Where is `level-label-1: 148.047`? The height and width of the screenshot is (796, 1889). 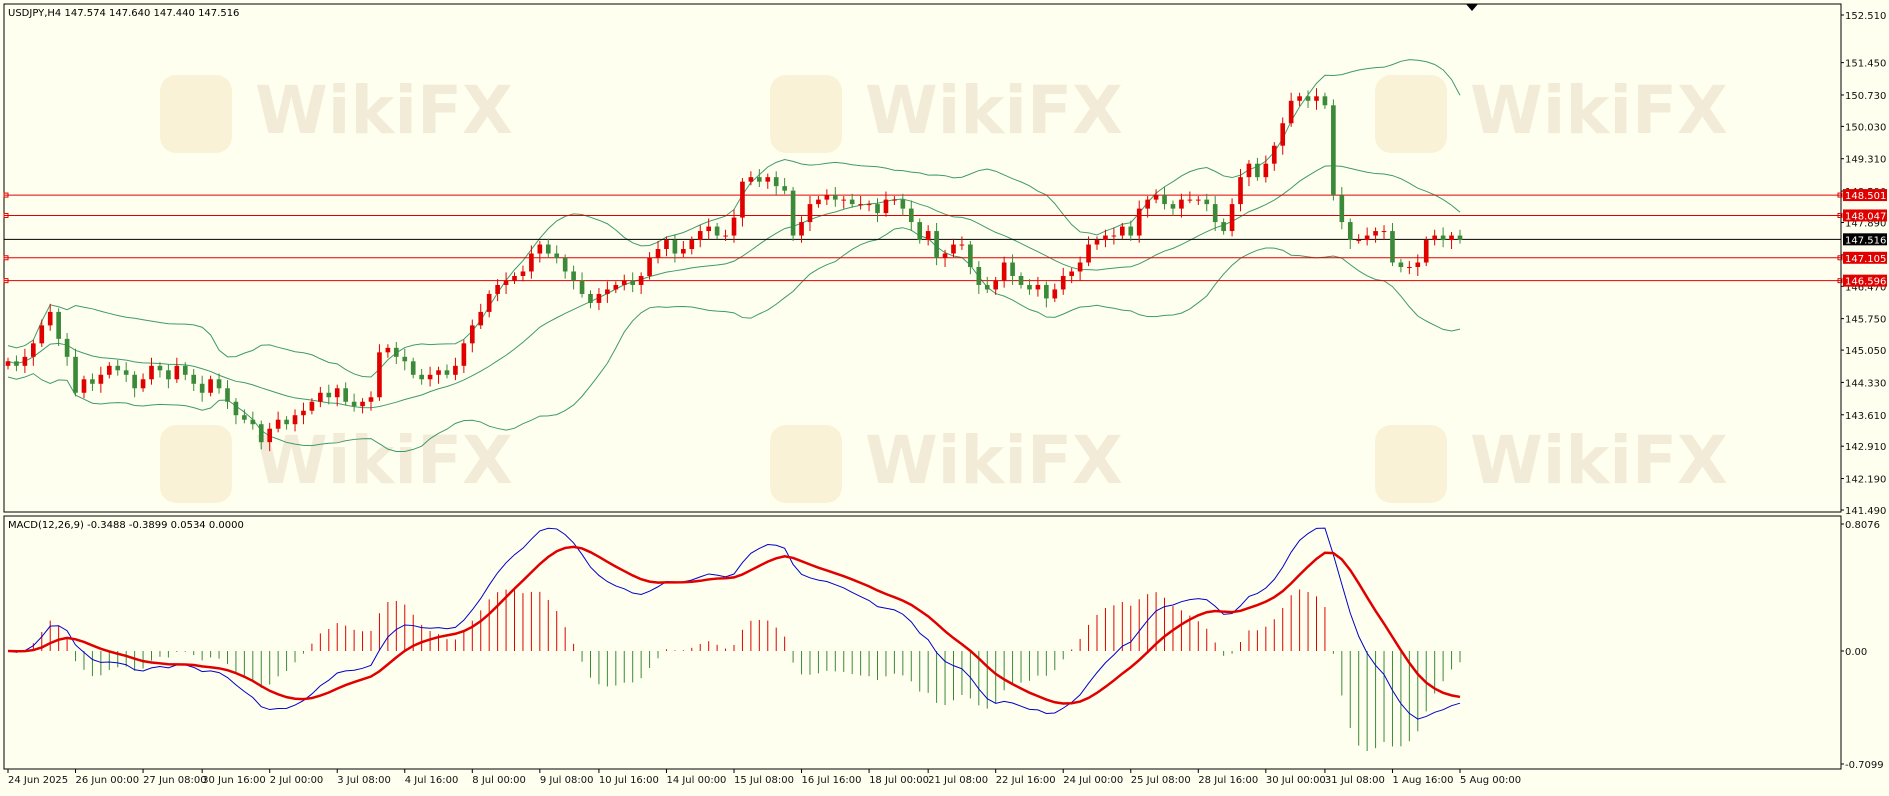
level-label-1: 148.047 is located at coordinates (1865, 216).